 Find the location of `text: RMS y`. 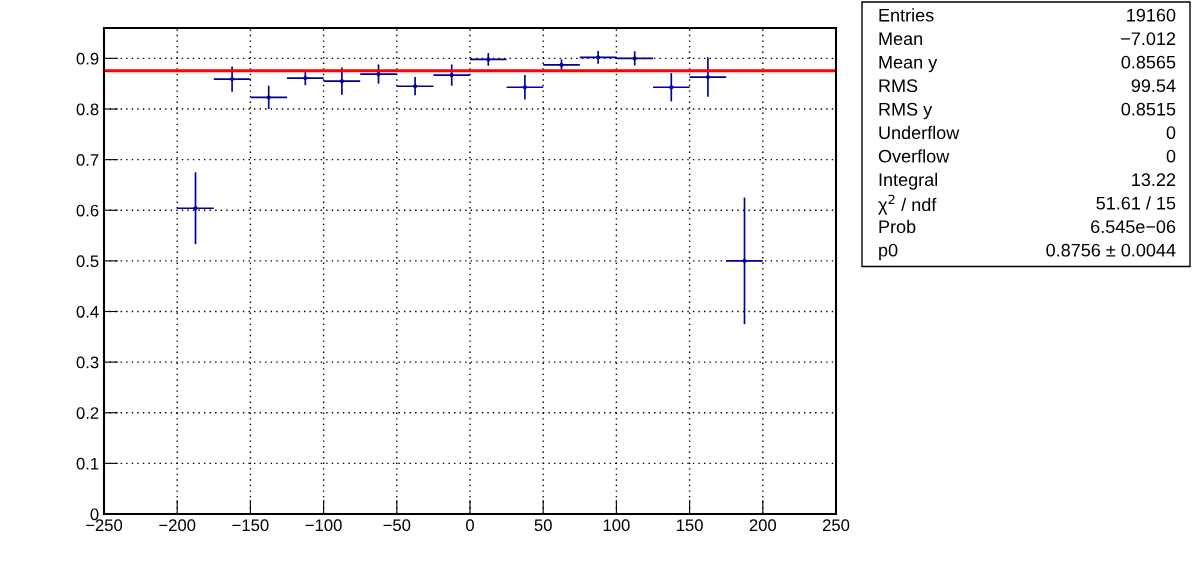

text: RMS y is located at coordinates (906, 111).